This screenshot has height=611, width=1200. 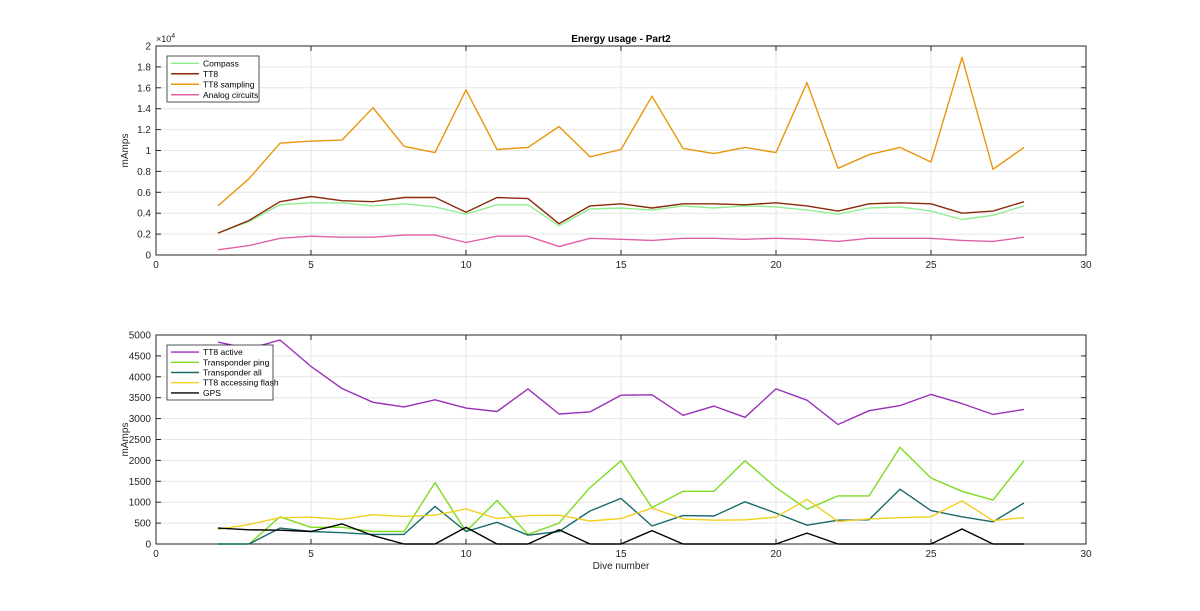 I want to click on legend-entry: TT8, so click(x=210, y=74).